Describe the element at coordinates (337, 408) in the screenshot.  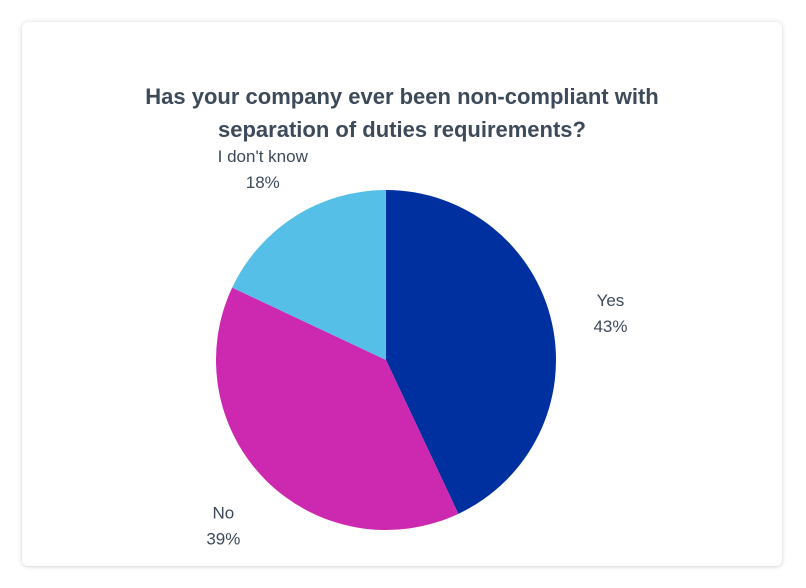
I see `pie-slice-no` at that location.